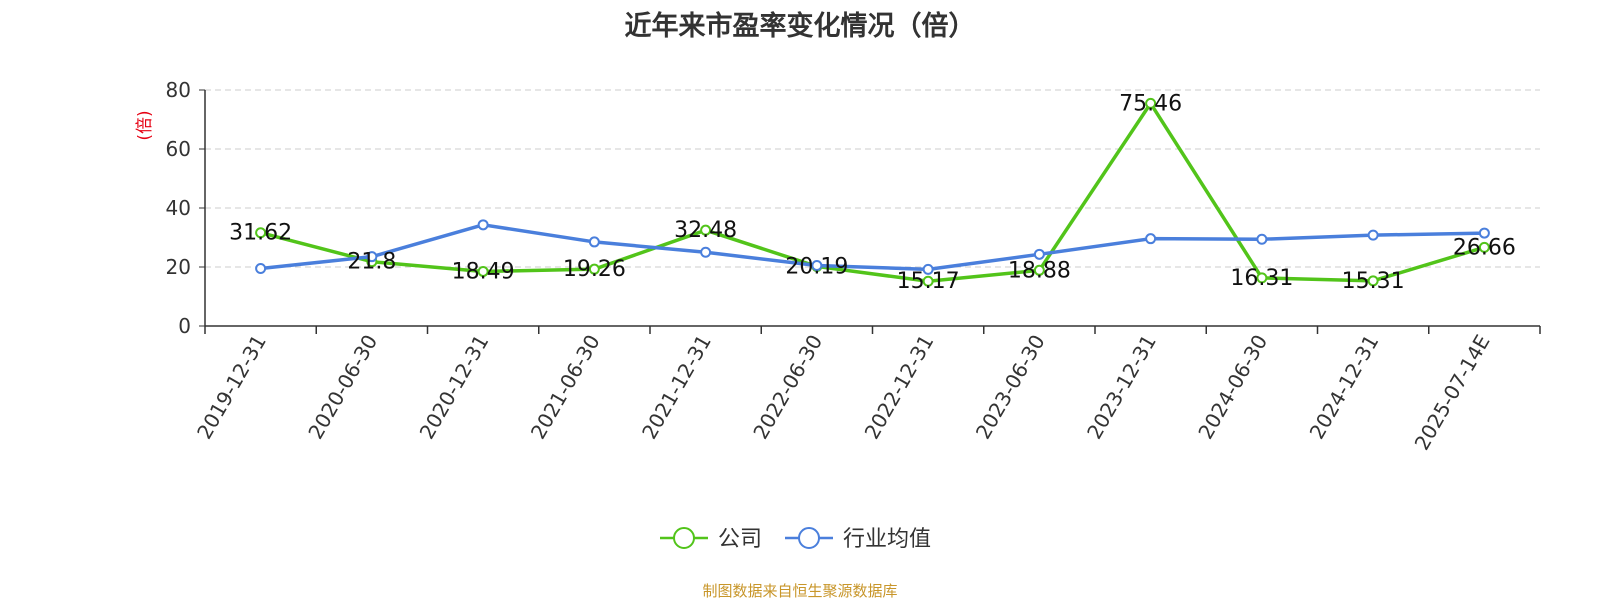 The width and height of the screenshot is (1600, 601). Describe the element at coordinates (342, 387) in the screenshot. I see `x-tick-label: 2020-06-30` at that location.